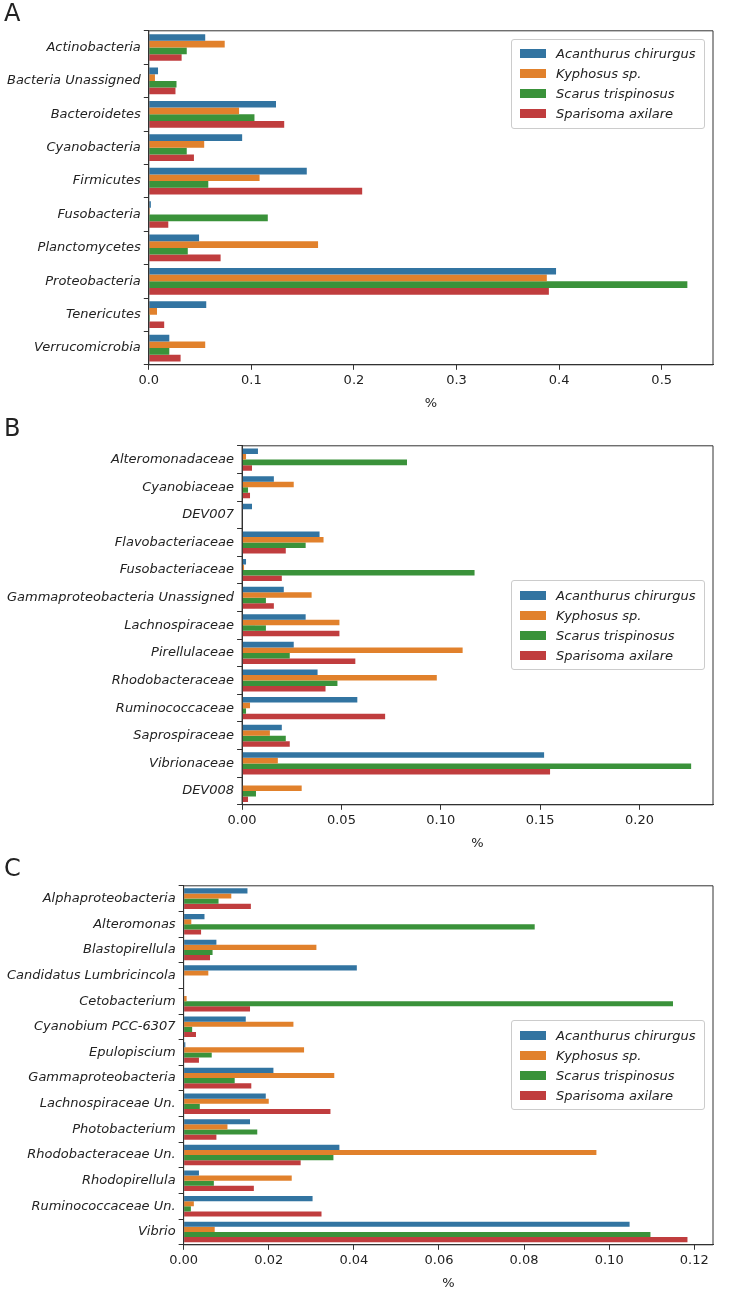 Image resolution: width=733 pixels, height=1299 pixels. What do you see at coordinates (120, 597) in the screenshot?
I see `y-tick-label: Gammaproteobacteria Unassigned` at bounding box center [120, 597].